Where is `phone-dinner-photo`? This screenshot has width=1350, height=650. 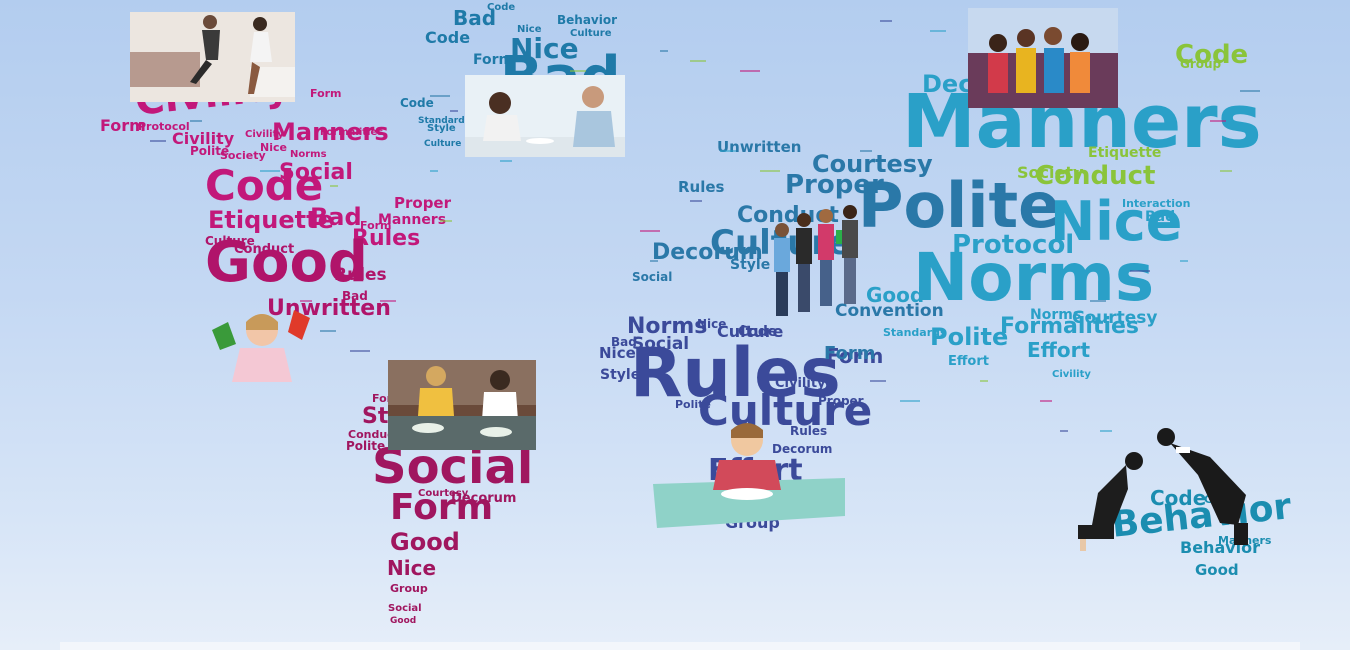 phone-dinner-photo is located at coordinates (462, 405).